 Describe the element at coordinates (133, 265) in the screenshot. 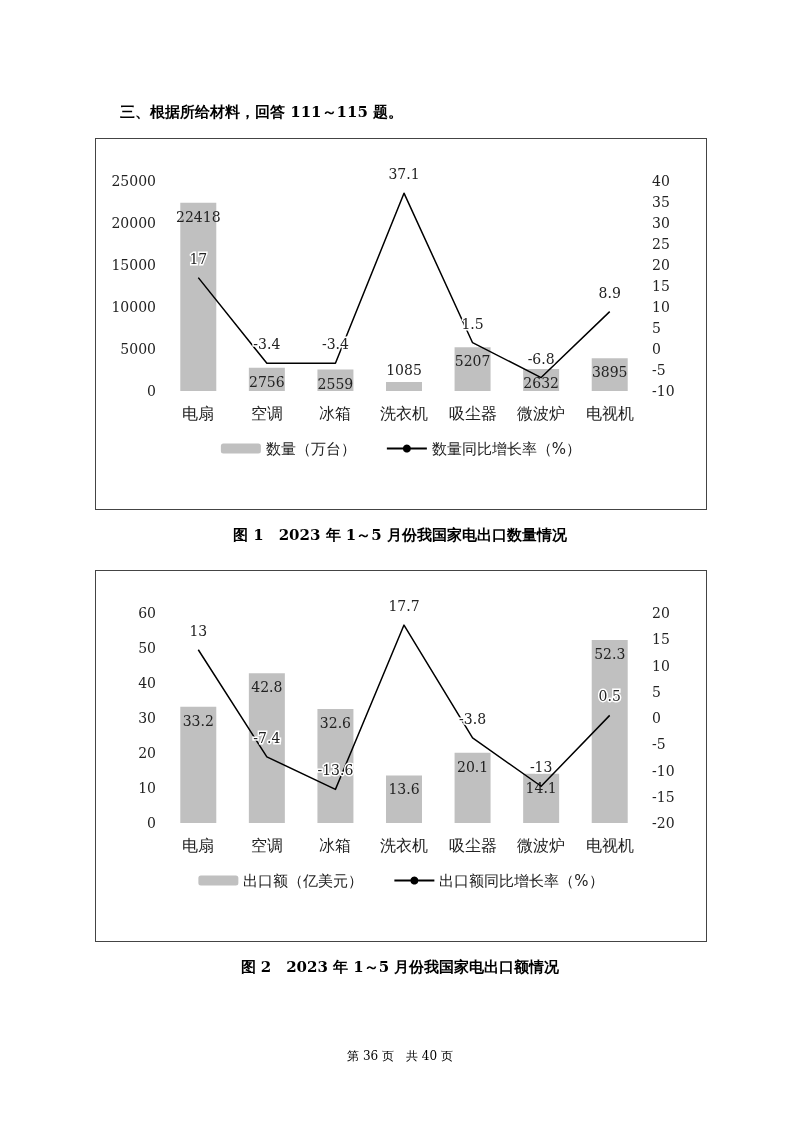

I see `y-tick-label: 15000` at that location.